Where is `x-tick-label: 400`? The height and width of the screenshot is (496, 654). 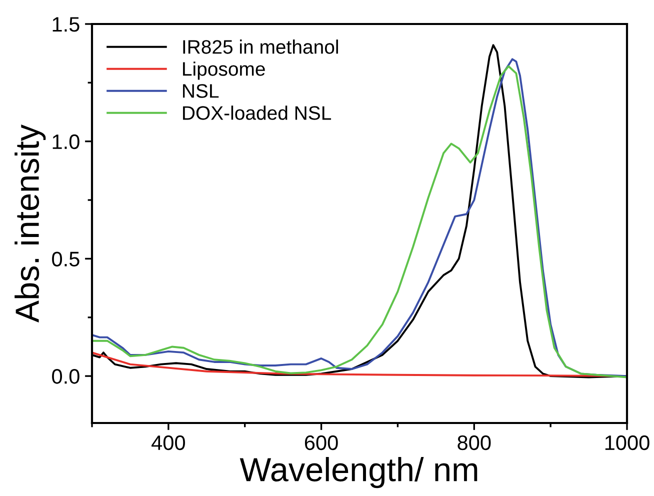 x-tick-label: 400 is located at coordinates (168, 442).